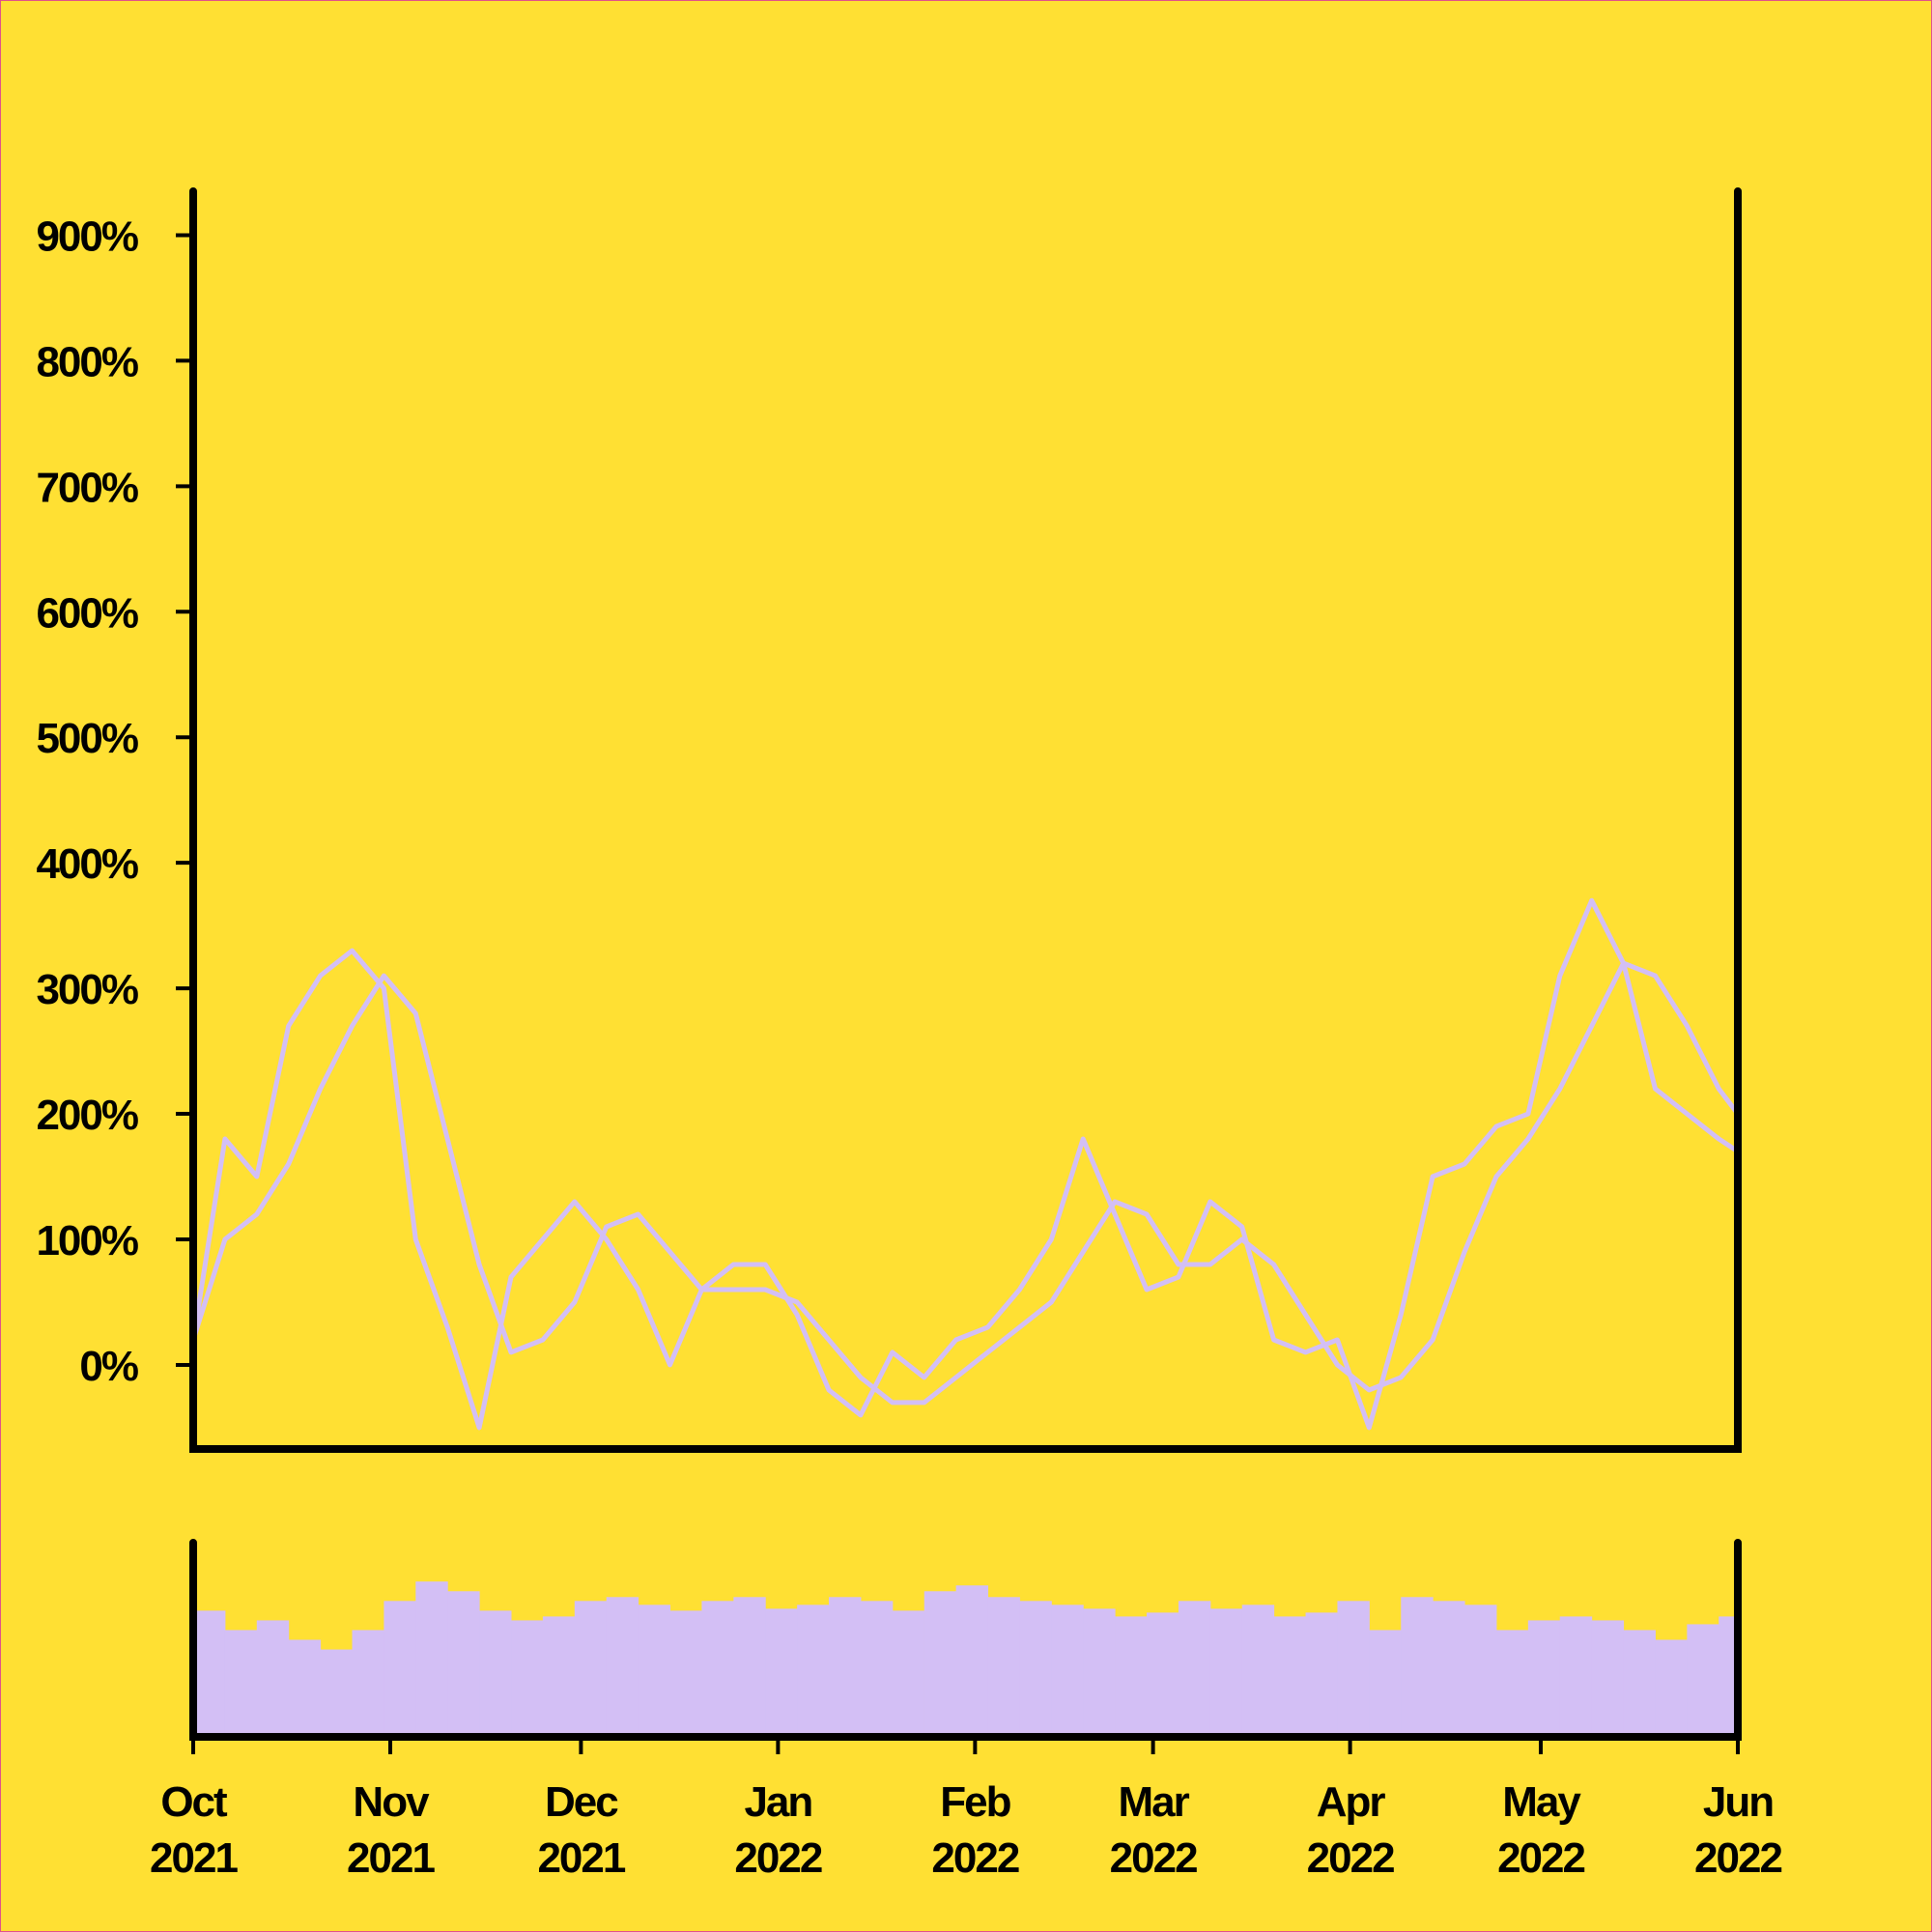 This screenshot has height=1932, width=1932. Describe the element at coordinates (1153, 1830) in the screenshot. I see `x-tick-label: Mar 2022` at that location.